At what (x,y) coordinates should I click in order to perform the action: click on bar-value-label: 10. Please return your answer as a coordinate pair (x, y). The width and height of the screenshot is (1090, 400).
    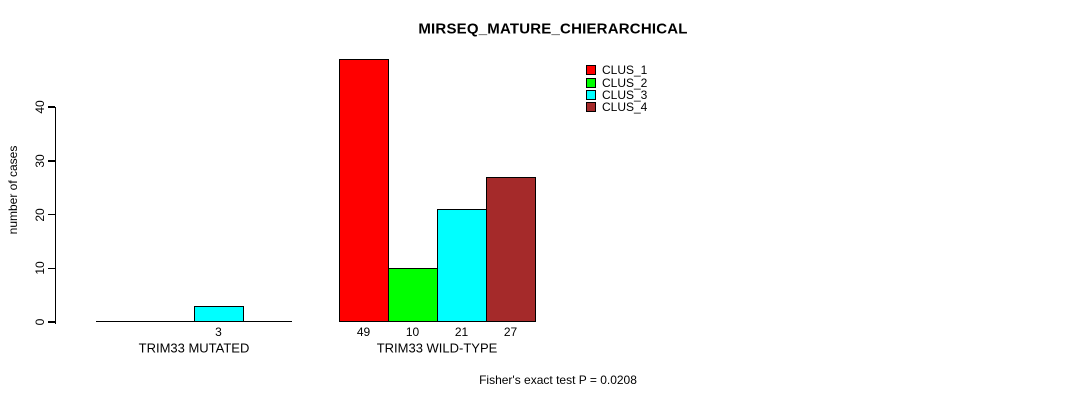
    Looking at the image, I should click on (412, 332).